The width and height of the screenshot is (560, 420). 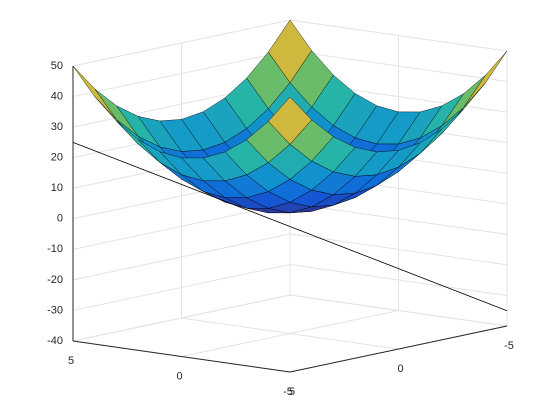 I want to click on y-tick-label: 0, so click(x=400, y=369).